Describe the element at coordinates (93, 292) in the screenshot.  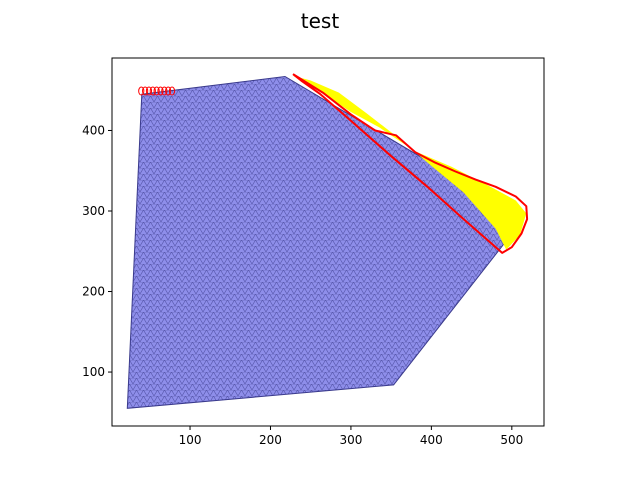
I see `y-tick-label: 200` at that location.